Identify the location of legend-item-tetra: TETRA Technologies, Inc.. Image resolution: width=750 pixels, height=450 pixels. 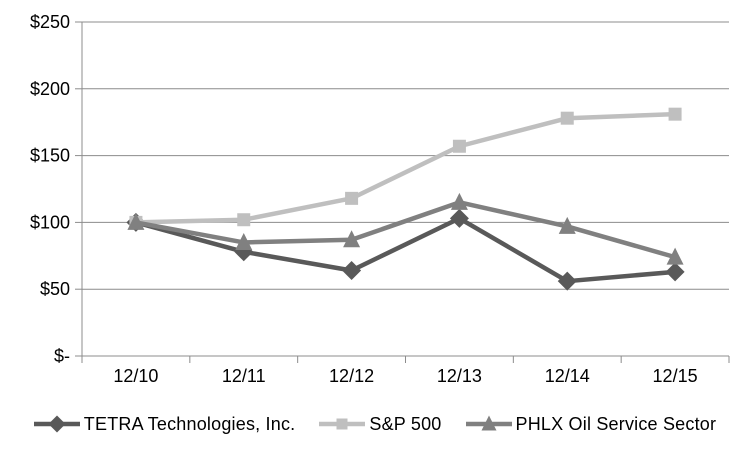
(164, 424).